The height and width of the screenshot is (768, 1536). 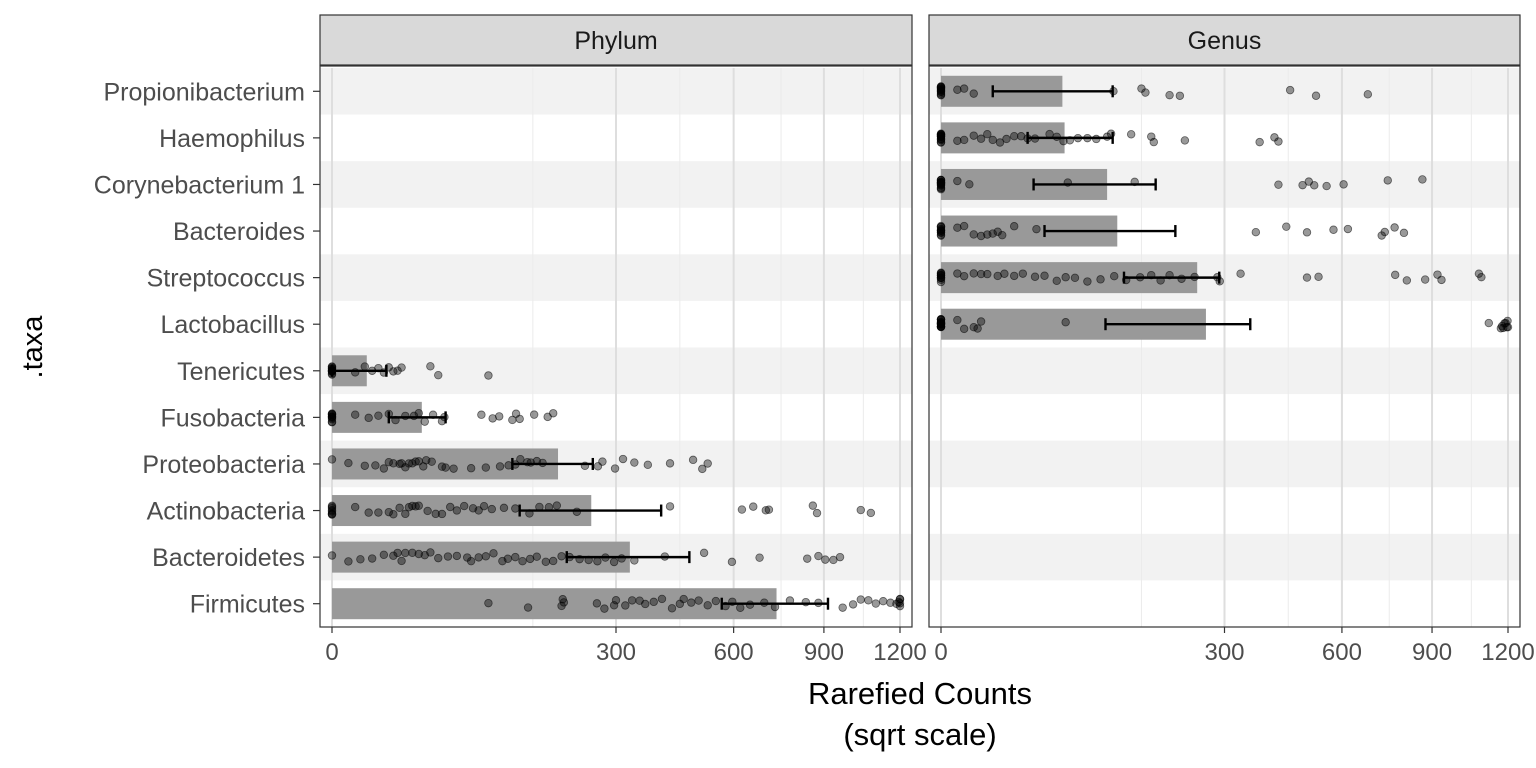 I want to click on y-tick-label: Lactobacillus, so click(x=232, y=325).